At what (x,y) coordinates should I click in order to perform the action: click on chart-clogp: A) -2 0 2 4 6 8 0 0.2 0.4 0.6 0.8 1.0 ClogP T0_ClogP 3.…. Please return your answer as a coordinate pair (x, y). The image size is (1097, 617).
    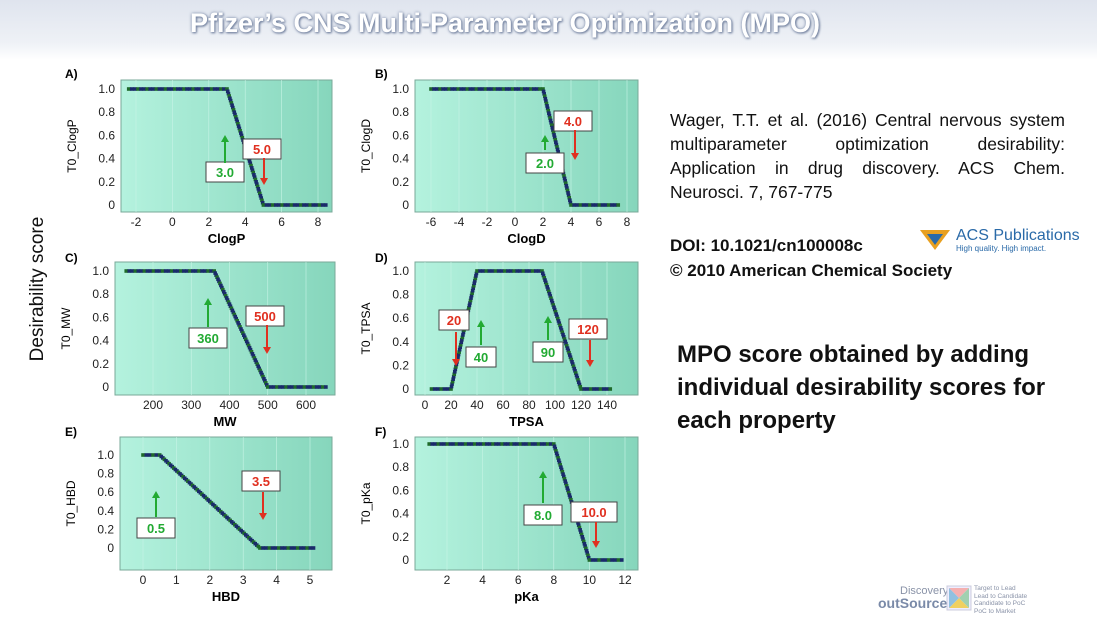
    Looking at the image, I should click on (199, 156).